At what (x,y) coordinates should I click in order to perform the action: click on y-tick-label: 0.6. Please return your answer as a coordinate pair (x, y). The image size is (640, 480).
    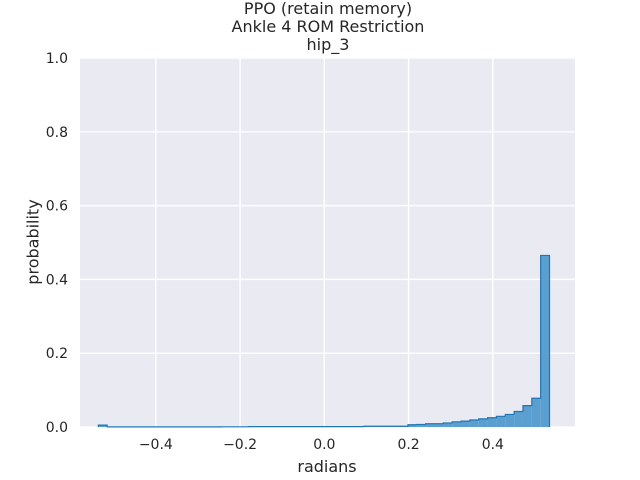
    Looking at the image, I should click on (57, 207).